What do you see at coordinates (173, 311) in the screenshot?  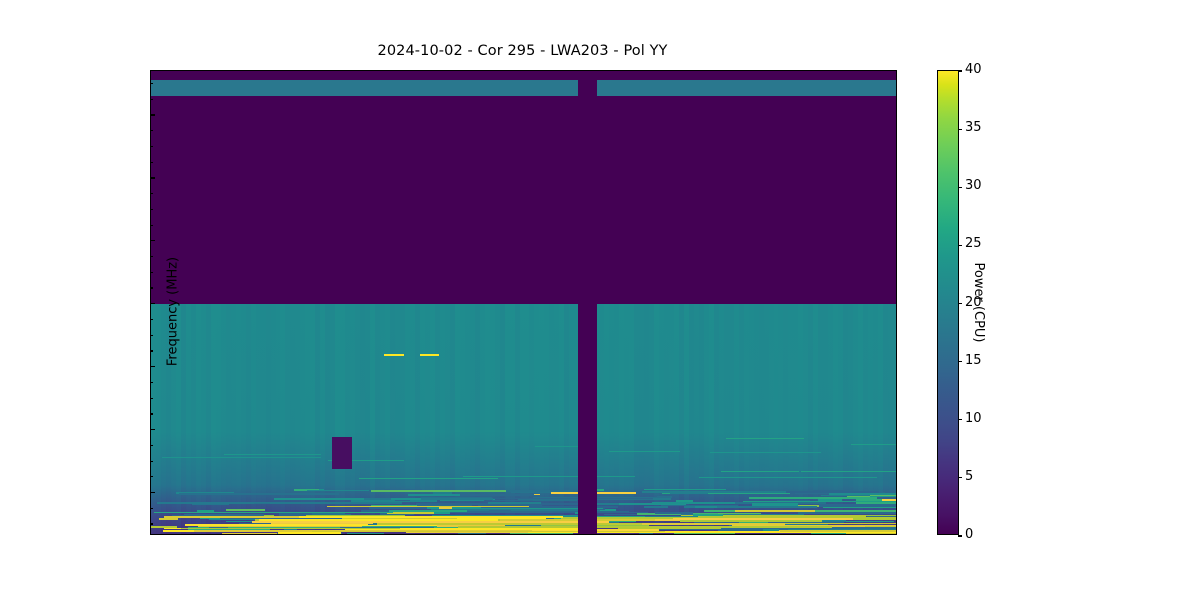 I see `y-axis-label: Frequency (MHz)` at bounding box center [173, 311].